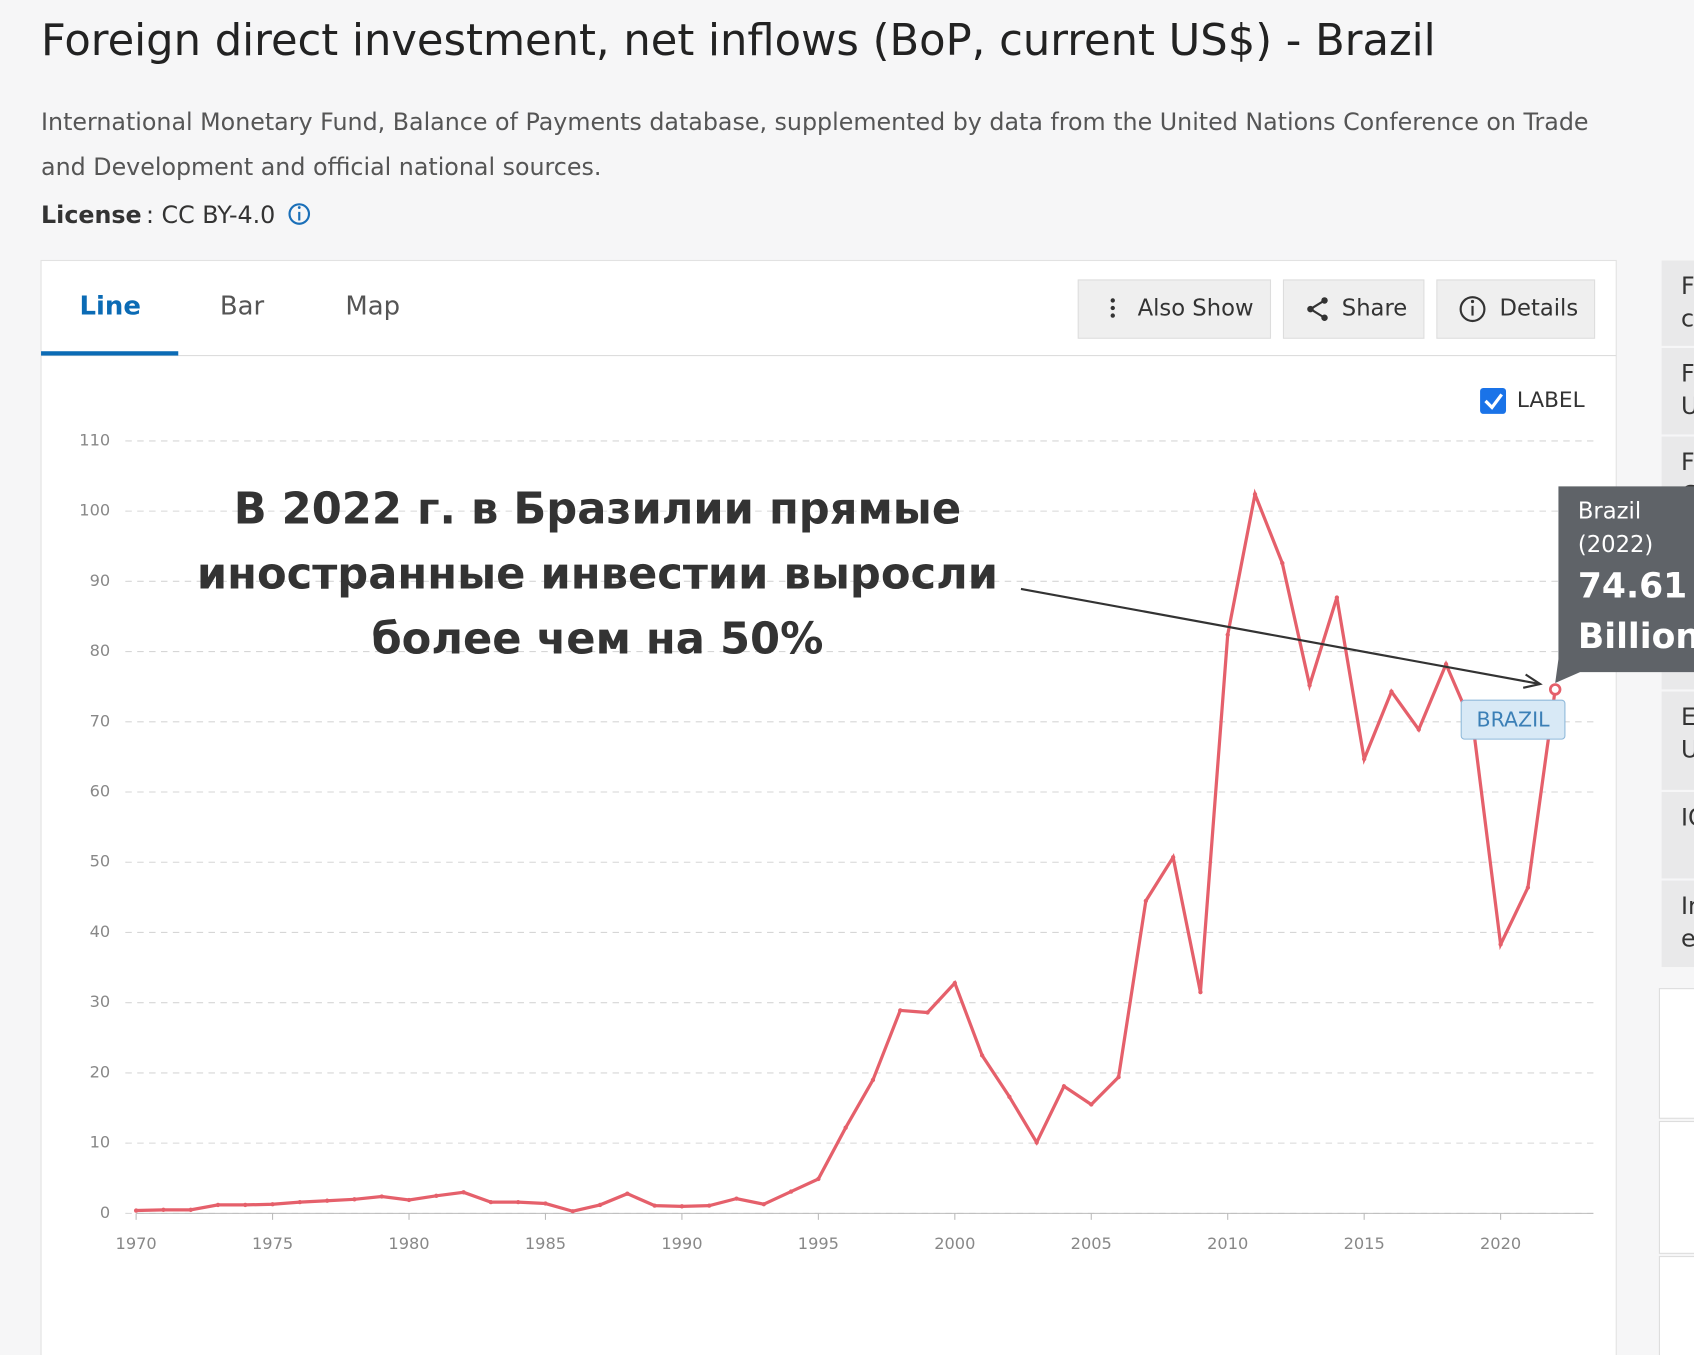 The width and height of the screenshot is (1694, 1355). What do you see at coordinates (136, 1243) in the screenshot?
I see `x-tick-label: 1970` at bounding box center [136, 1243].